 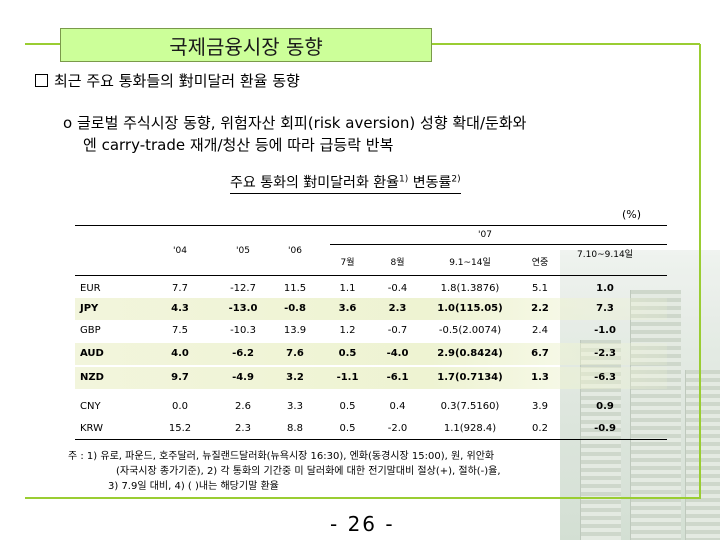 What do you see at coordinates (540, 353) in the screenshot?
I see `table-cell: 6.7` at bounding box center [540, 353].